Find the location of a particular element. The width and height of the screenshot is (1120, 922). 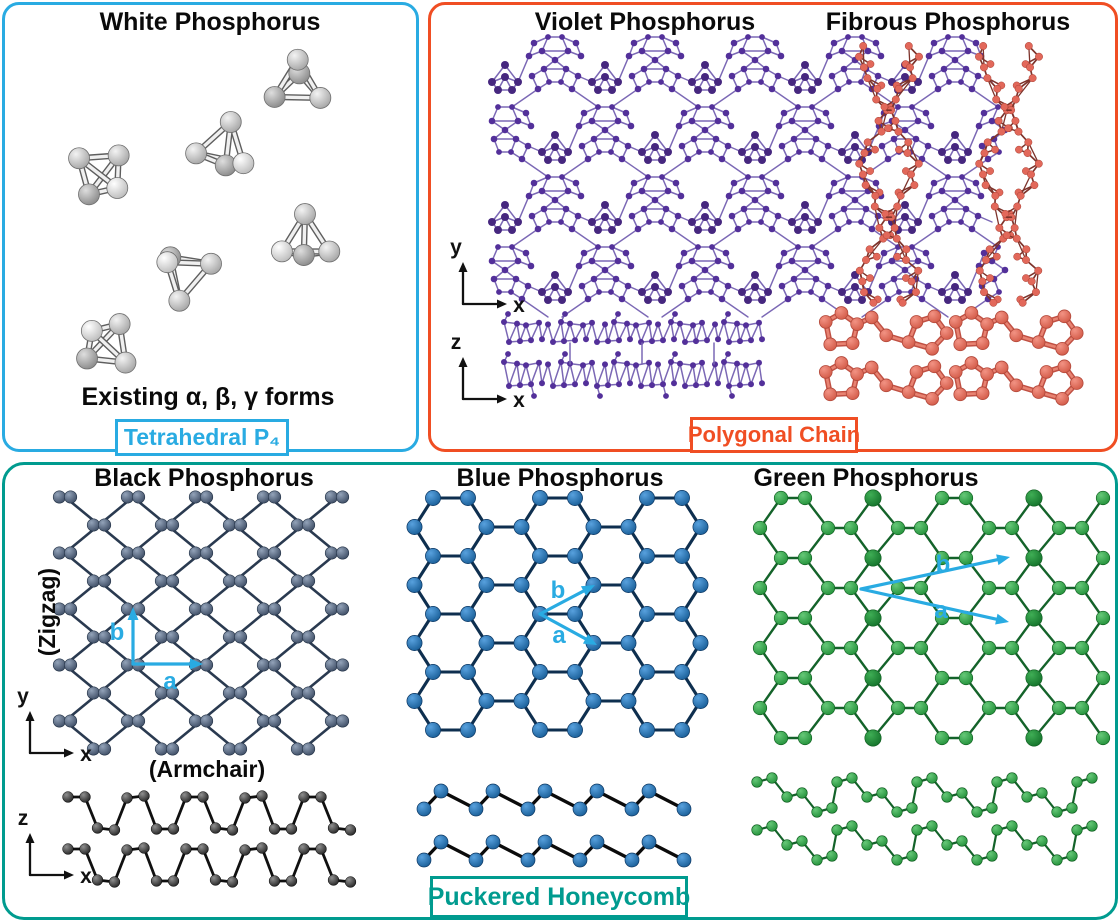

zigzag-direction-label: (Zigzag) is located at coordinates (47, 612).